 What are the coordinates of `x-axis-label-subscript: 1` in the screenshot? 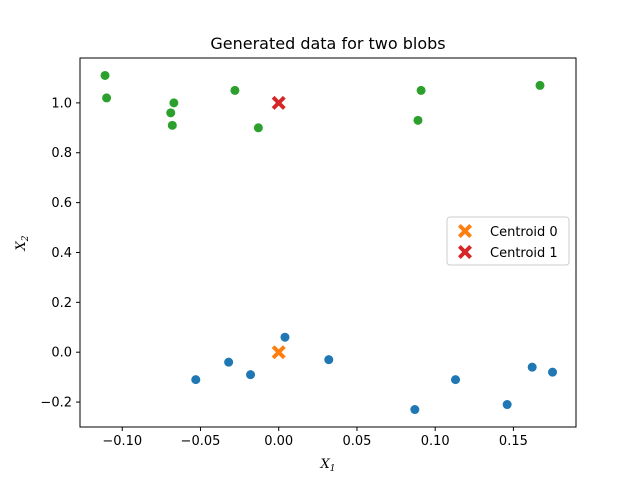 It's located at (333, 469).